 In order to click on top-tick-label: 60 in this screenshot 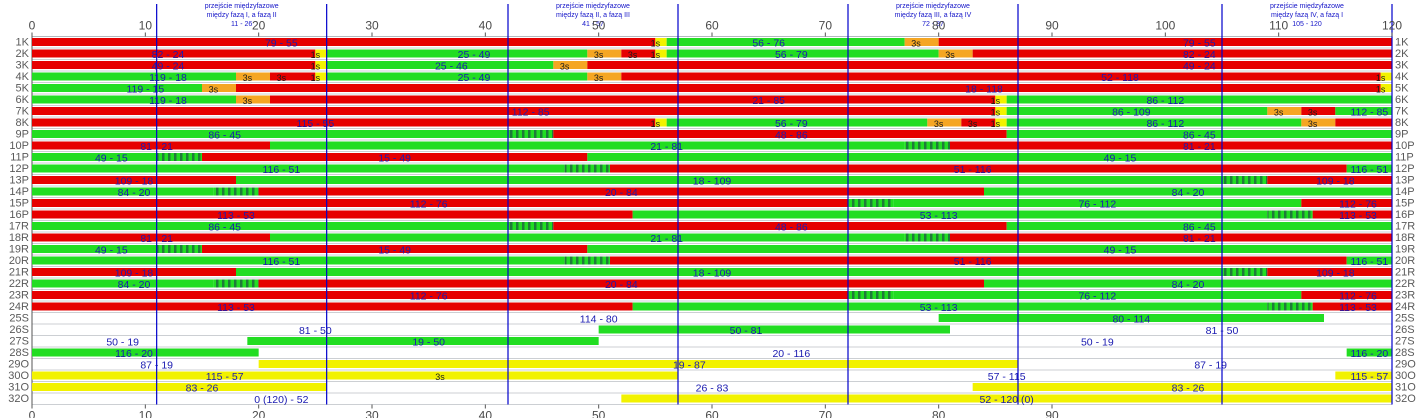, I will do `click(712, 26)`.